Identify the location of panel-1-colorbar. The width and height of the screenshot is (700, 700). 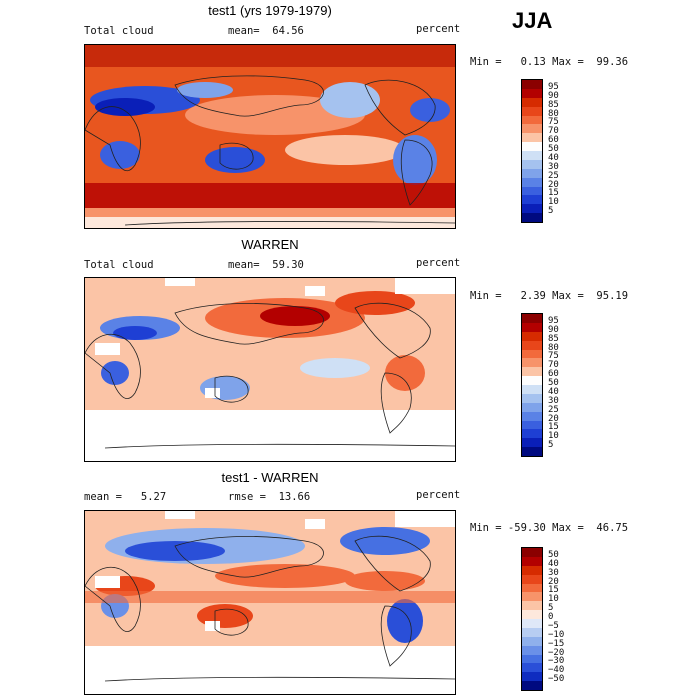
(532, 151).